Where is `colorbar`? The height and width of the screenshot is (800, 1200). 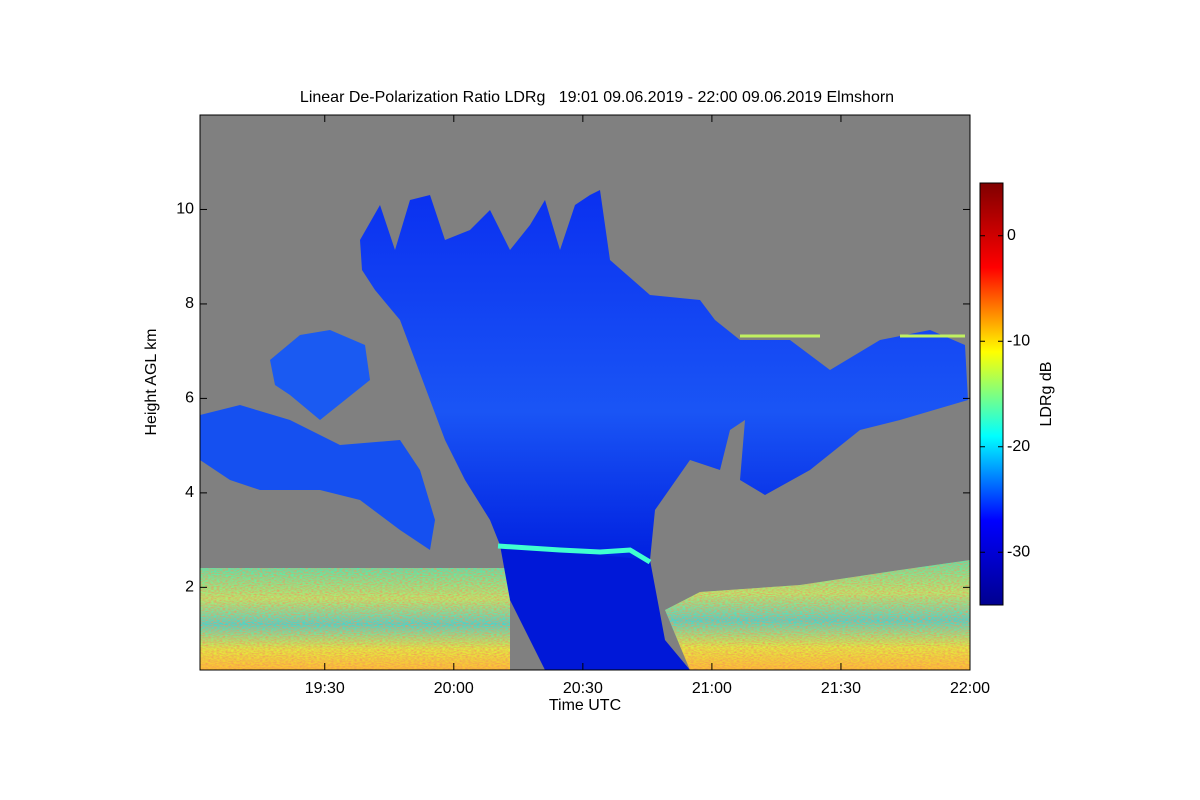 colorbar is located at coordinates (991, 394).